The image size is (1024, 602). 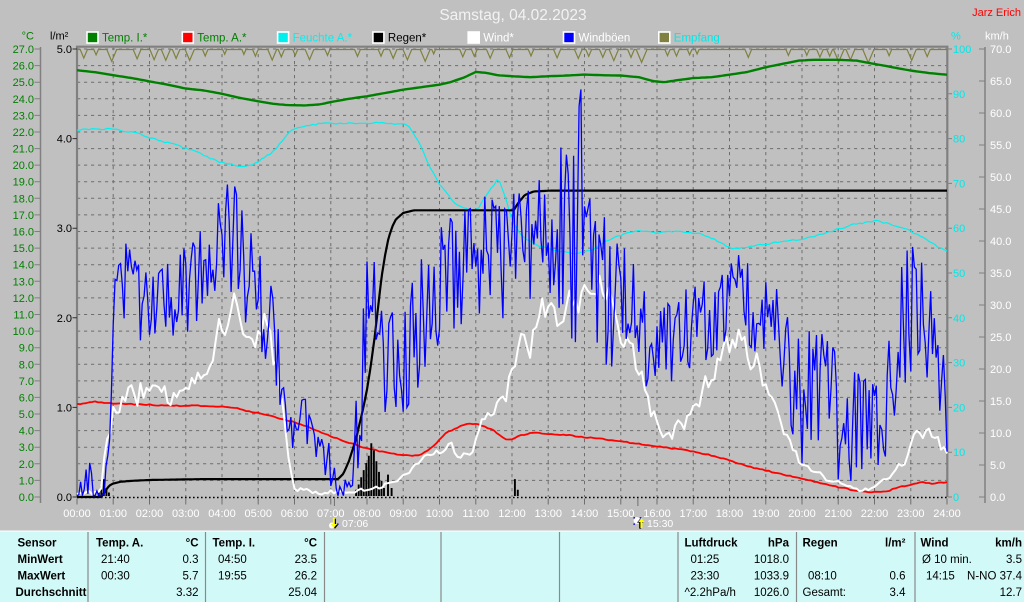 What do you see at coordinates (115, 577) in the screenshot?
I see `svg-text: 00:30` at bounding box center [115, 577].